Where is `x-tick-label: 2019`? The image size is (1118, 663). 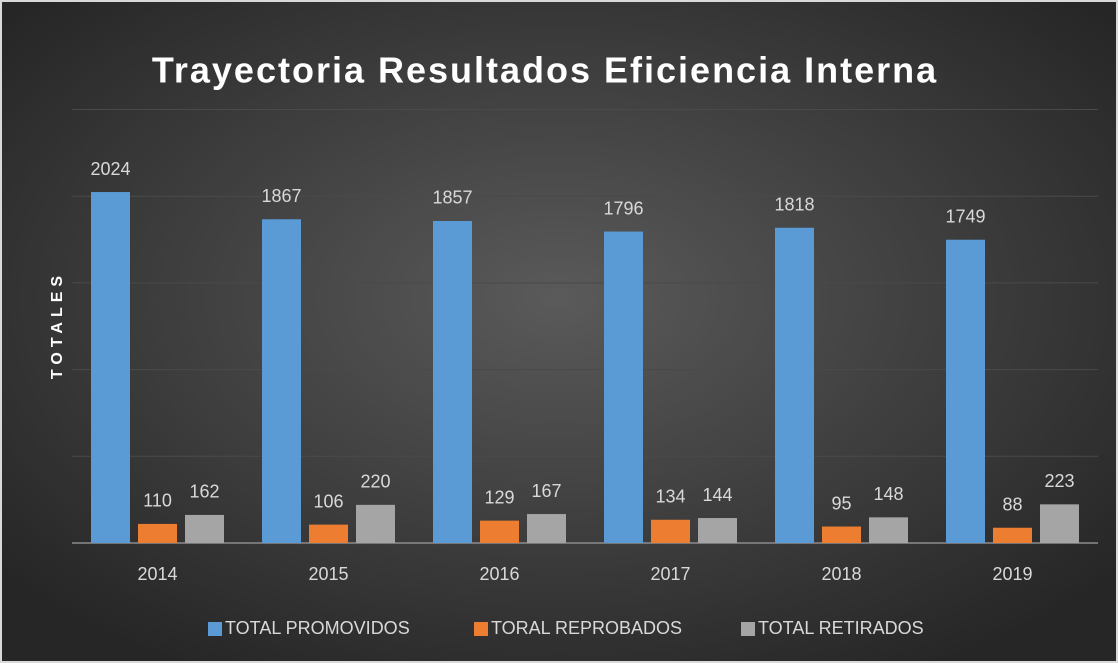 x-tick-label: 2019 is located at coordinates (1012, 574).